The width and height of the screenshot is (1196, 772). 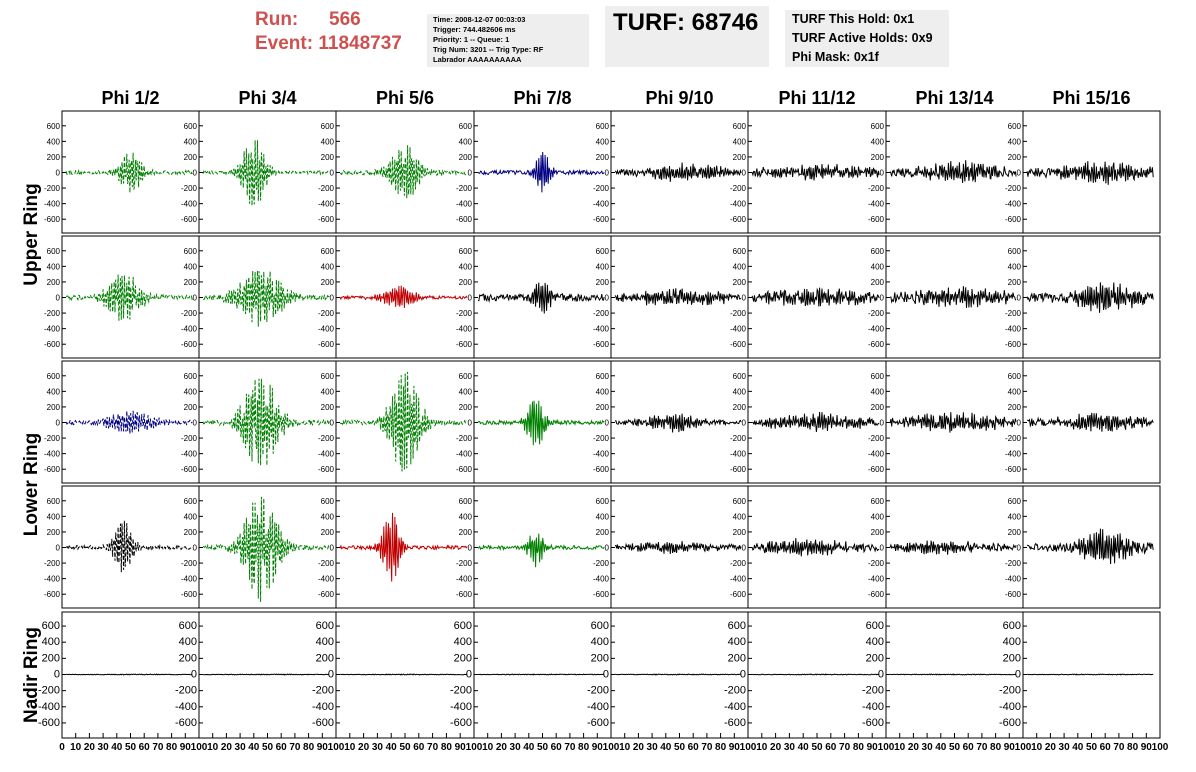 I want to click on row-label: Nadir Ring, so click(x=31, y=675).